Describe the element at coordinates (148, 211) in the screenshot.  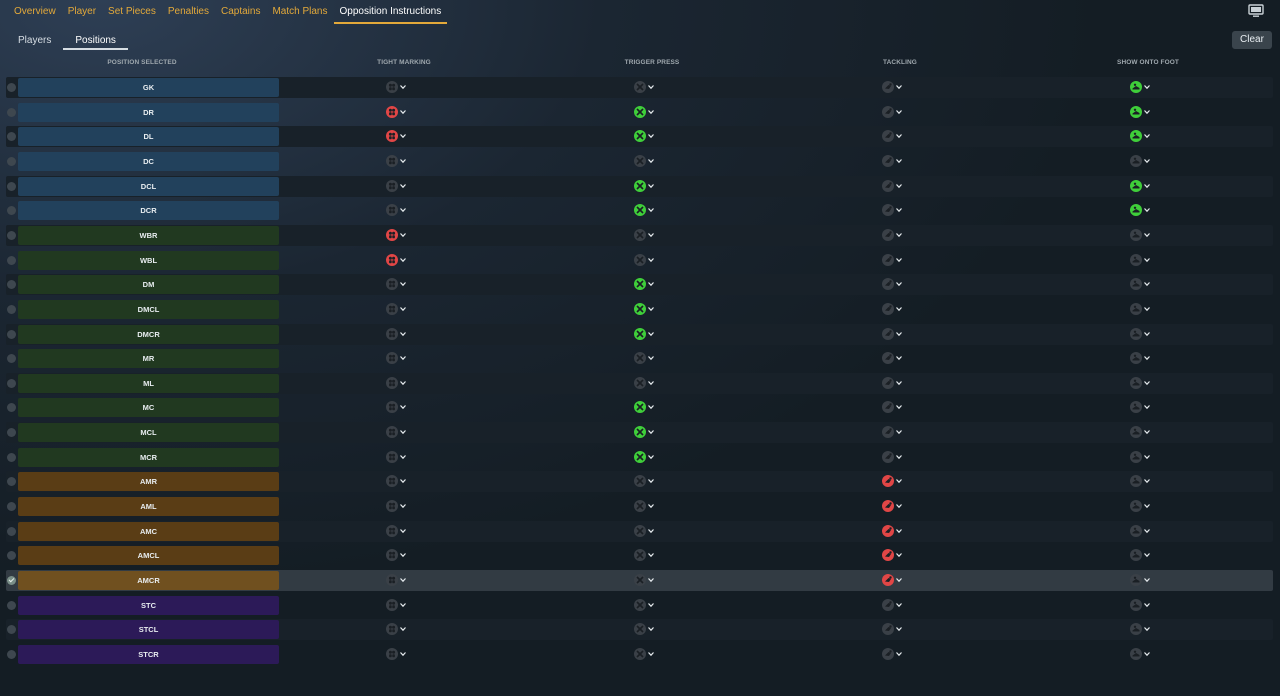
I see `position-label: DCR` at that location.